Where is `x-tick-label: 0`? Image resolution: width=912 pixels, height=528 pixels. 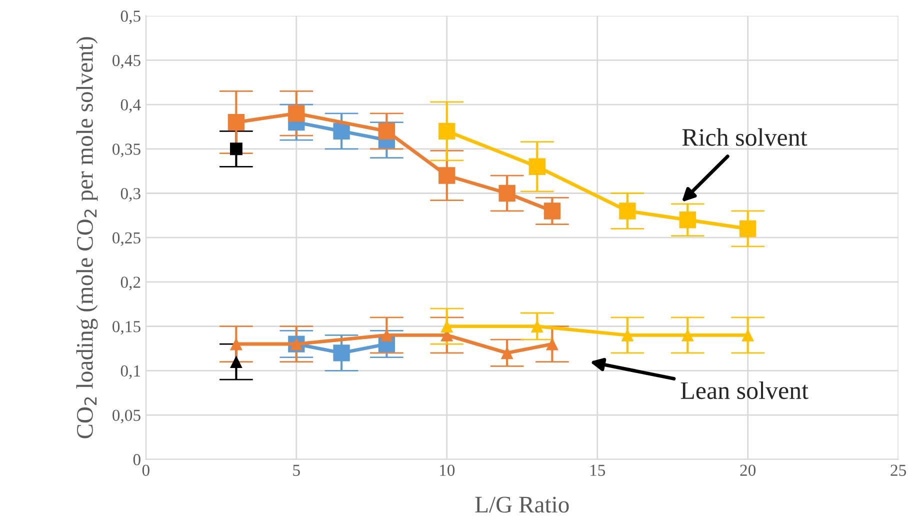
x-tick-label: 0 is located at coordinates (146, 470).